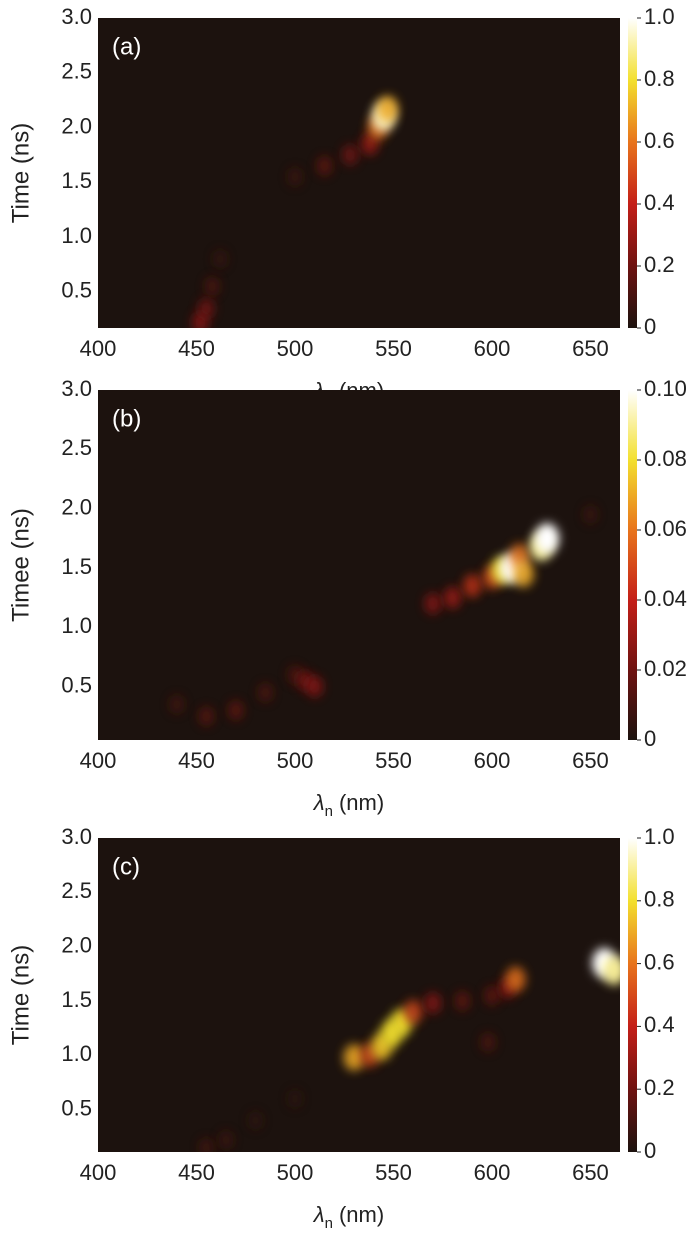 This screenshot has height=1243, width=700. What do you see at coordinates (20, 995) in the screenshot?
I see `y-axis-label: Time (ns)` at bounding box center [20, 995].